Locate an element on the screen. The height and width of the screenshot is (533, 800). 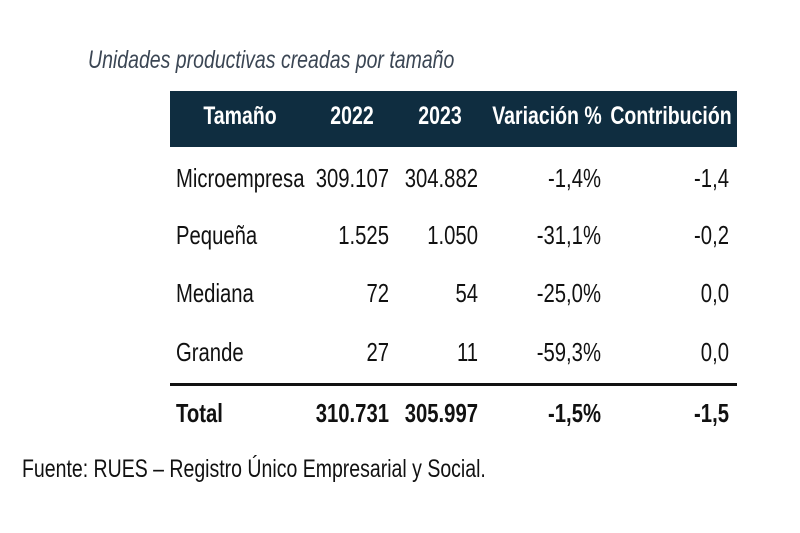
cell-2023: 305.997 is located at coordinates (441, 413).